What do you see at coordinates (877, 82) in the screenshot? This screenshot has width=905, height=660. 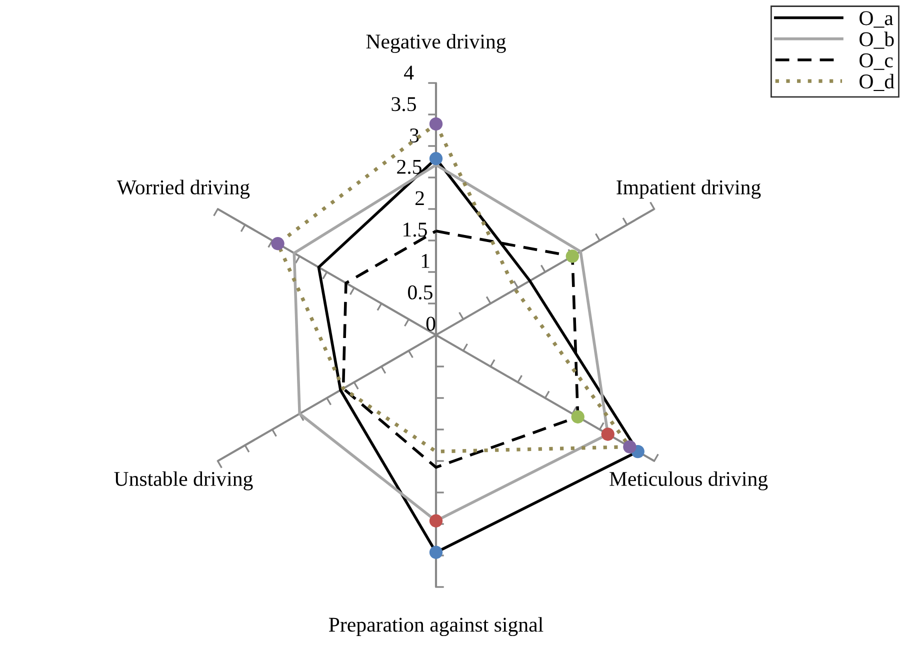 I see `legend-label: O_d` at bounding box center [877, 82].